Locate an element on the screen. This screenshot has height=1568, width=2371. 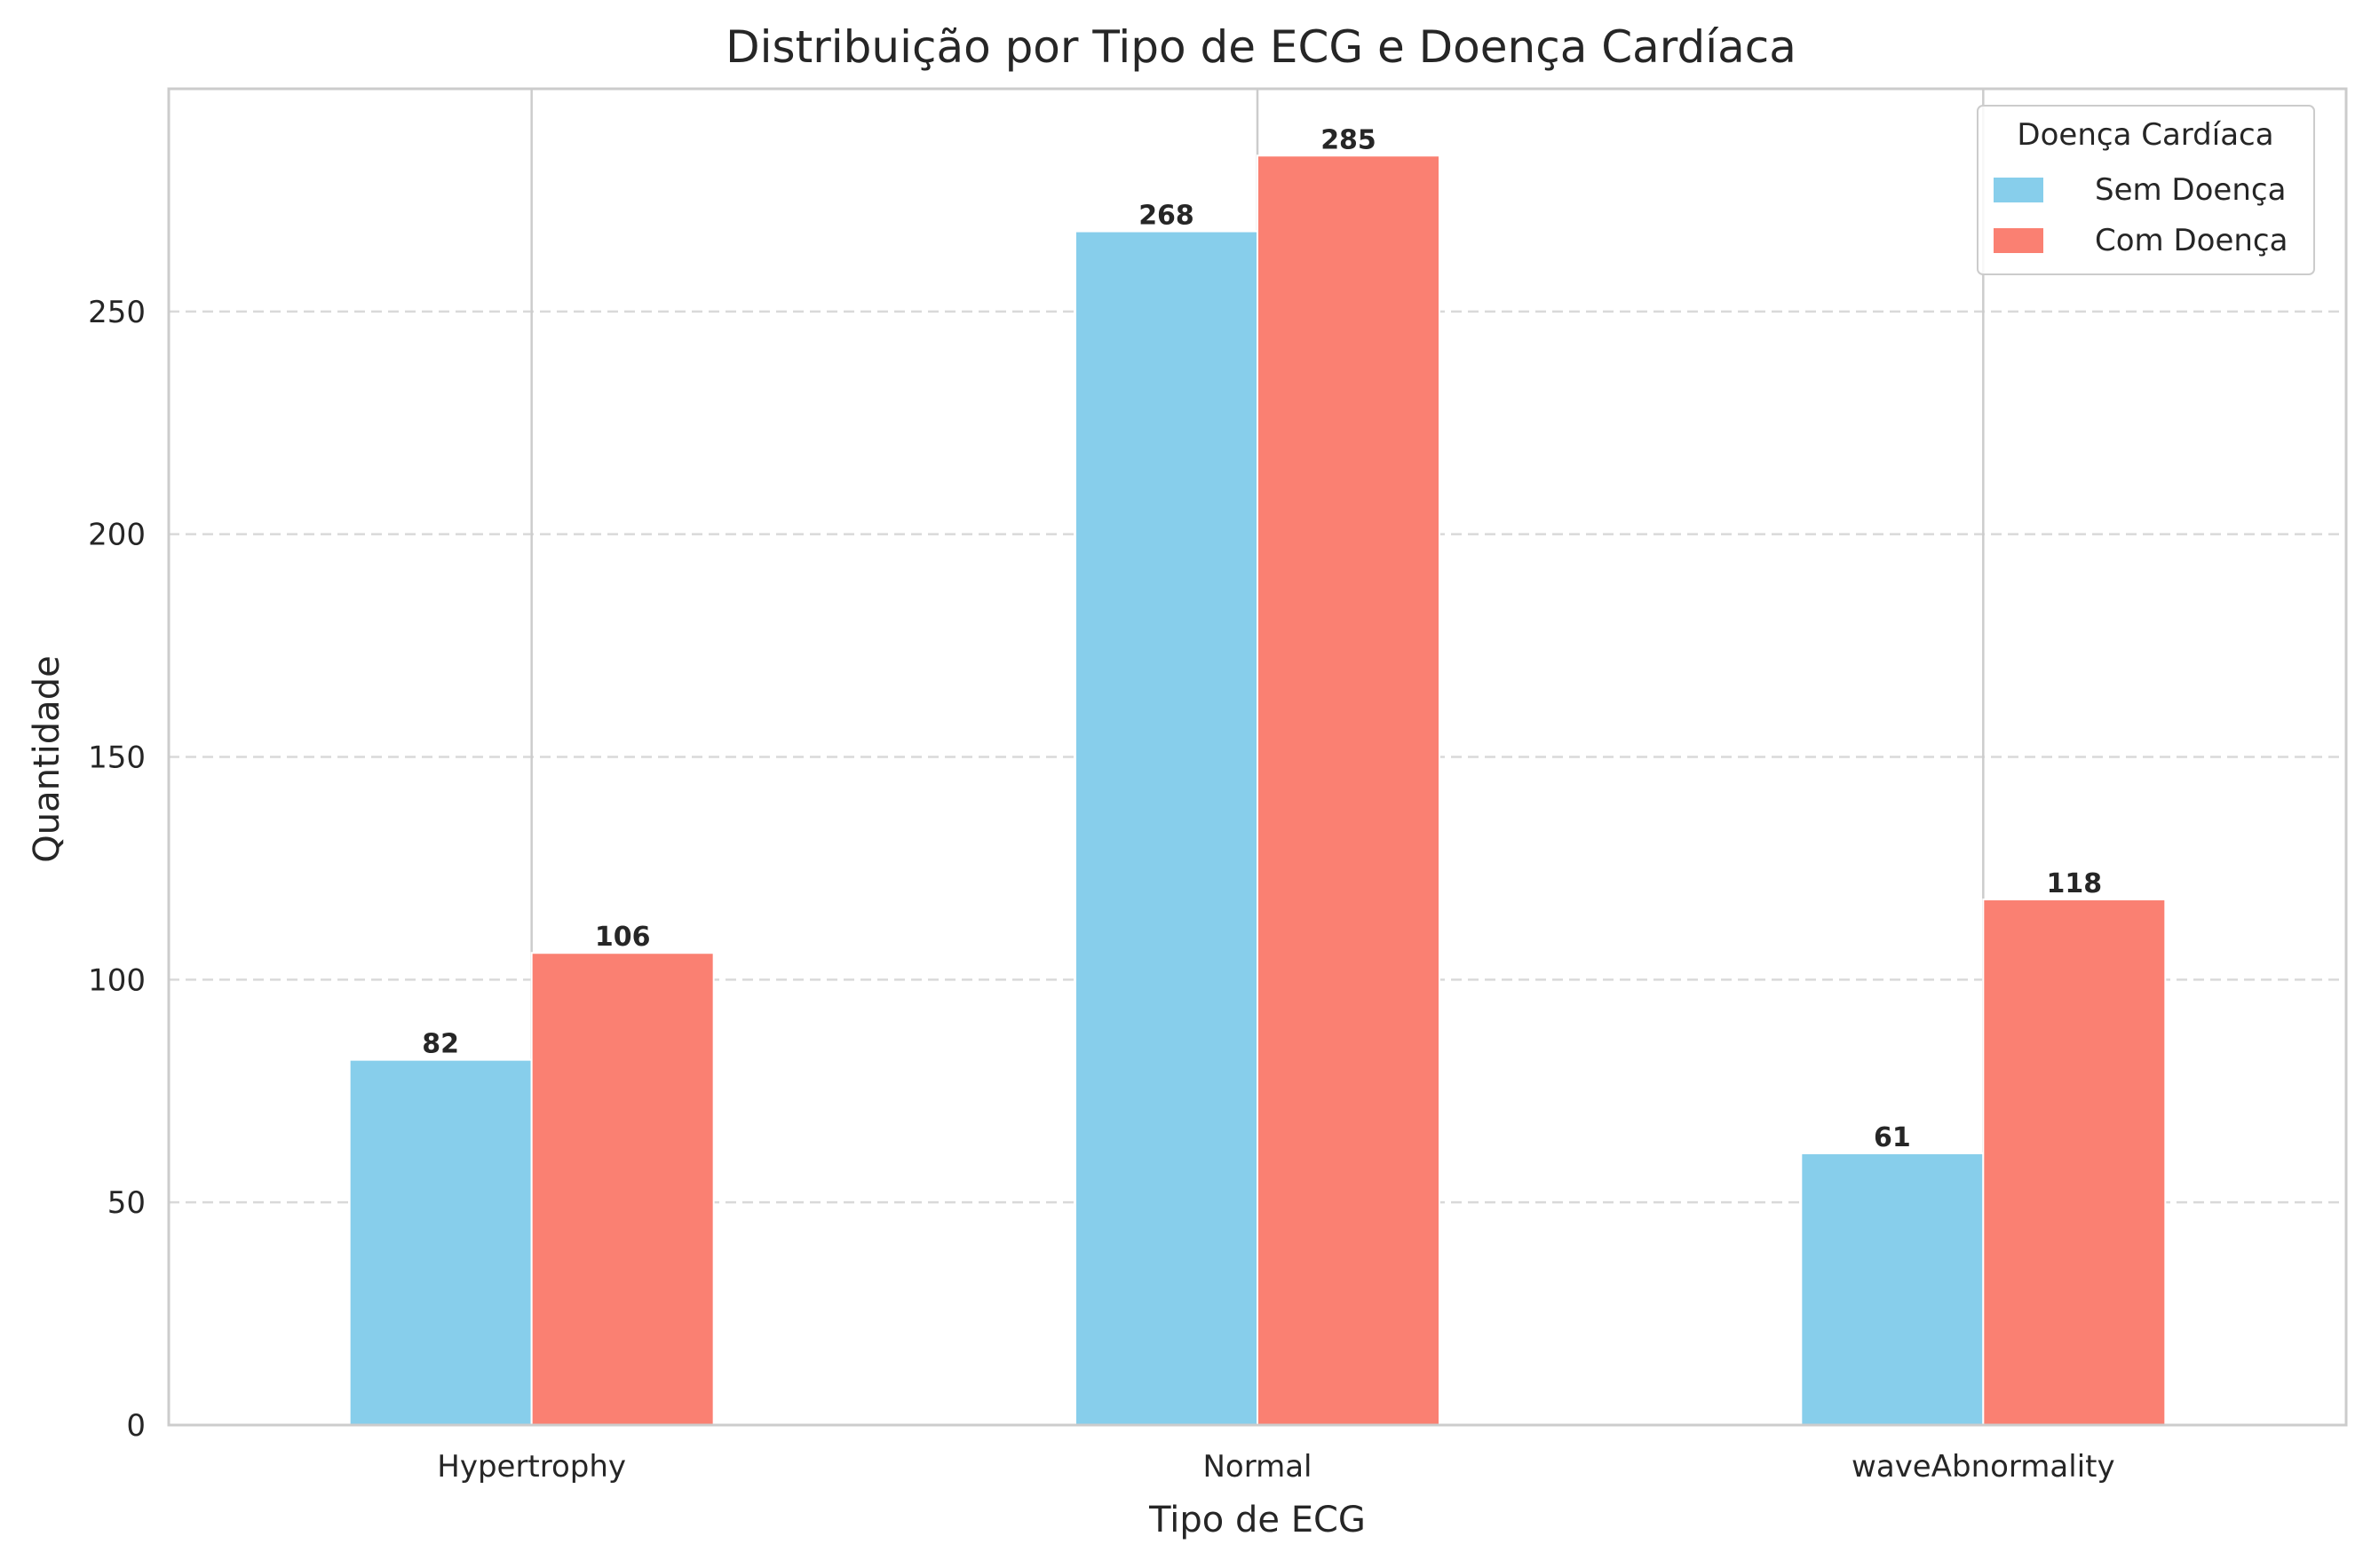
bar-value-label: 118 is located at coordinates (2075, 883).